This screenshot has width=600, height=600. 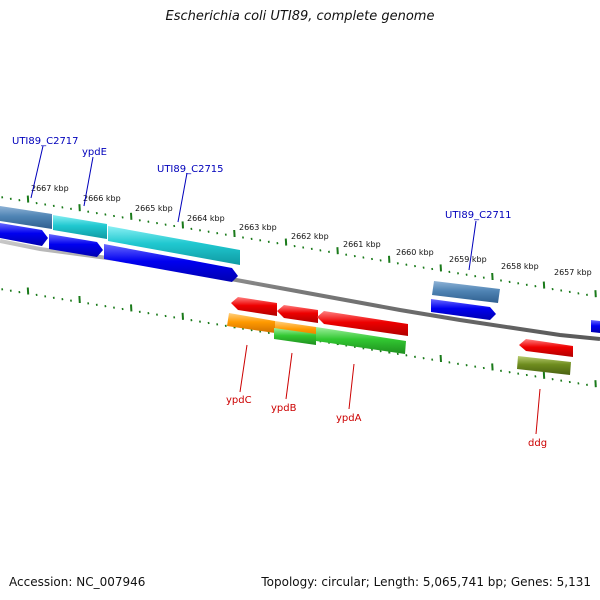 What do you see at coordinates (295, 336) in the screenshot?
I see `gene-bar-ypdB-green` at bounding box center [295, 336].